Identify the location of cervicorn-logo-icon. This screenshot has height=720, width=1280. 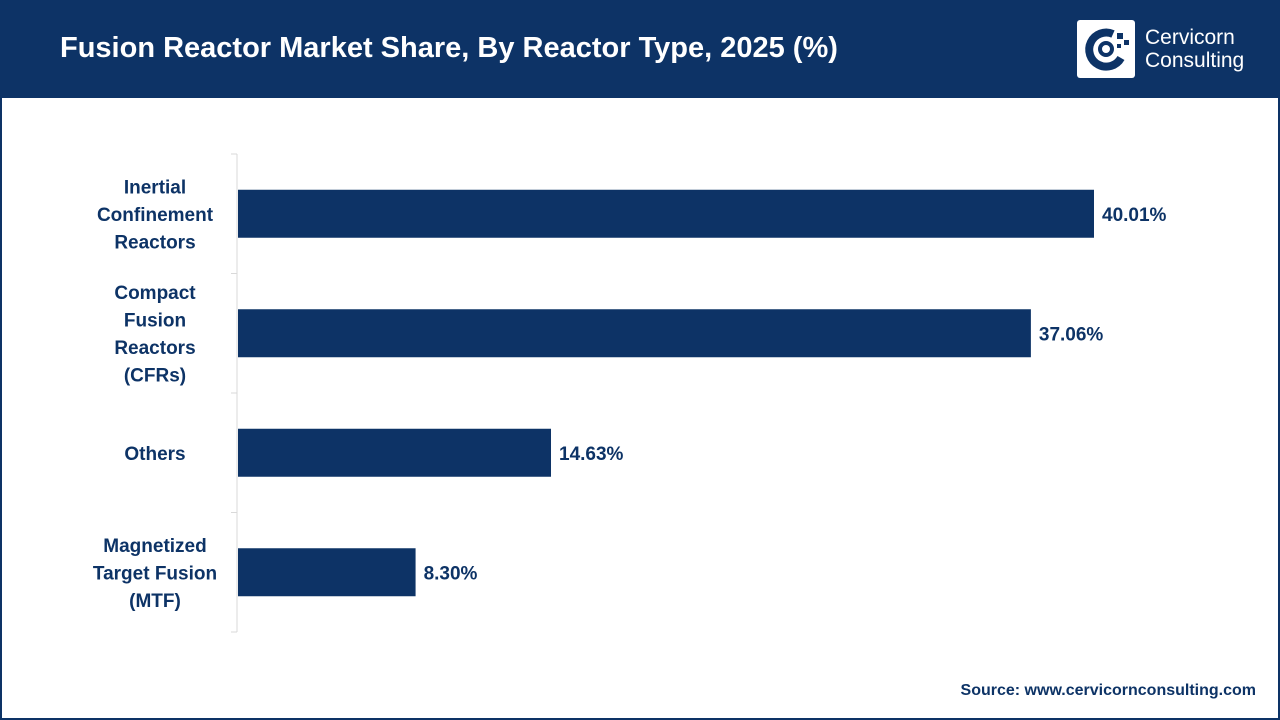
(1106, 49).